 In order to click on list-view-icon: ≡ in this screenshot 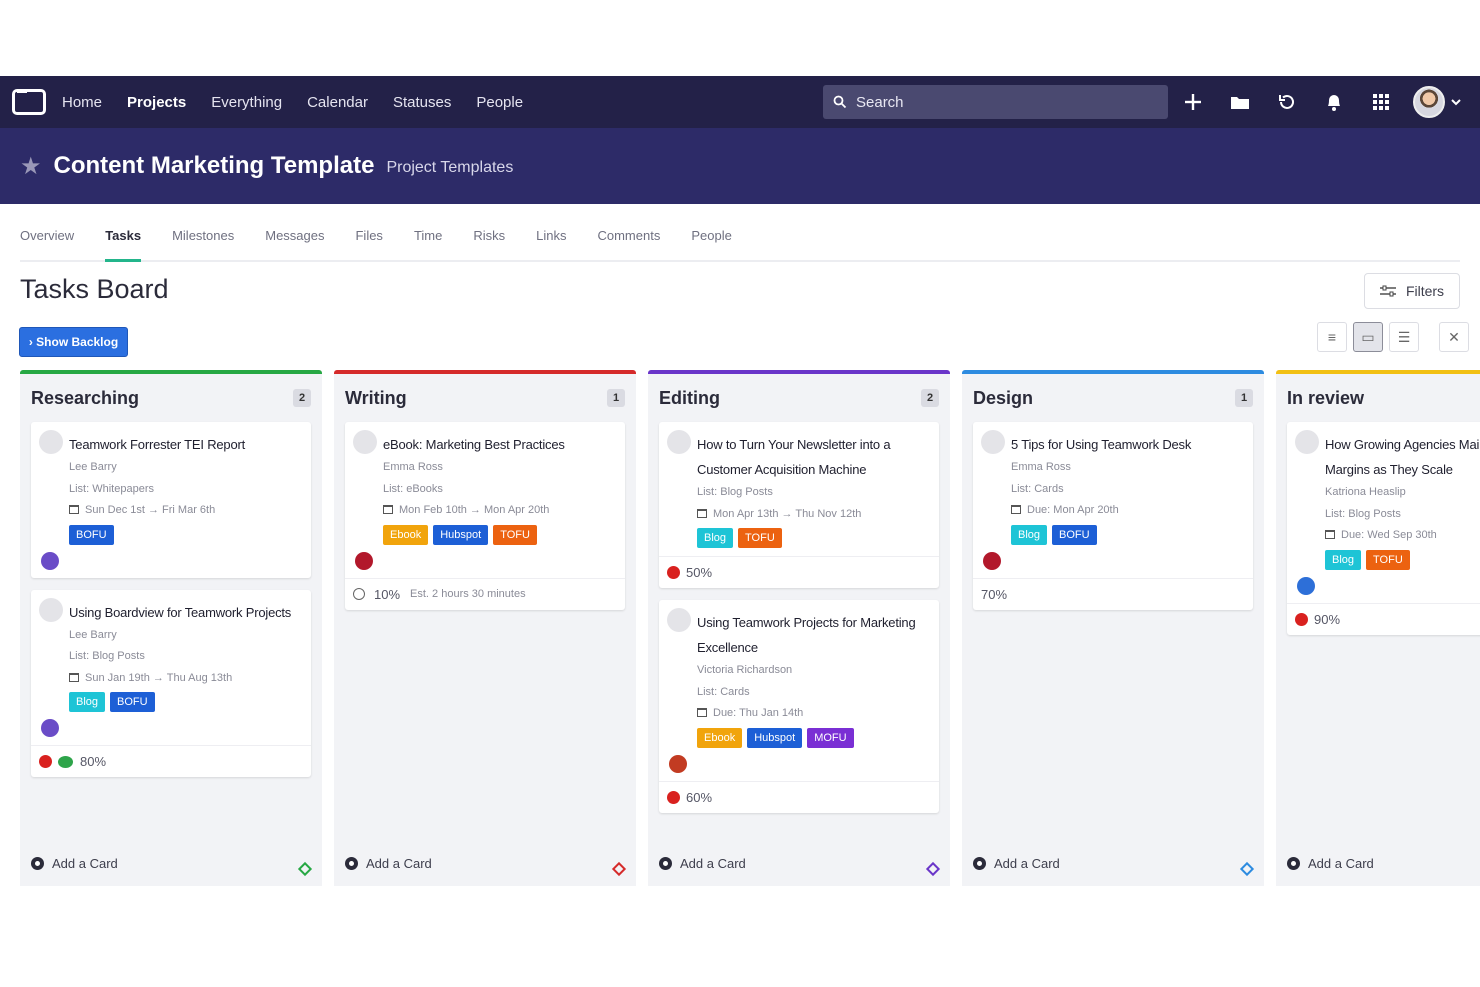, I will do `click(1332, 337)`.